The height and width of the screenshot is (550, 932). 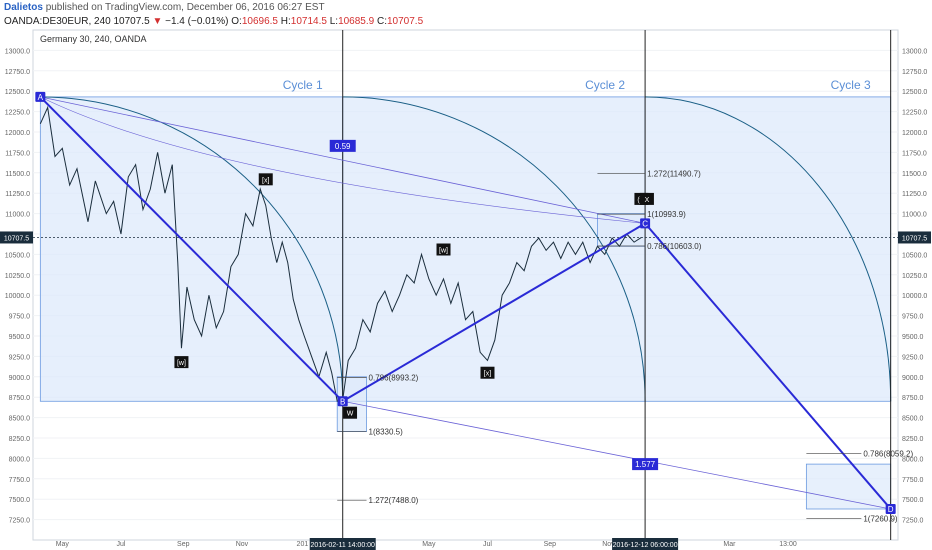 I want to click on time-label: 2016-02-11 14:00:00, so click(x=342, y=545).